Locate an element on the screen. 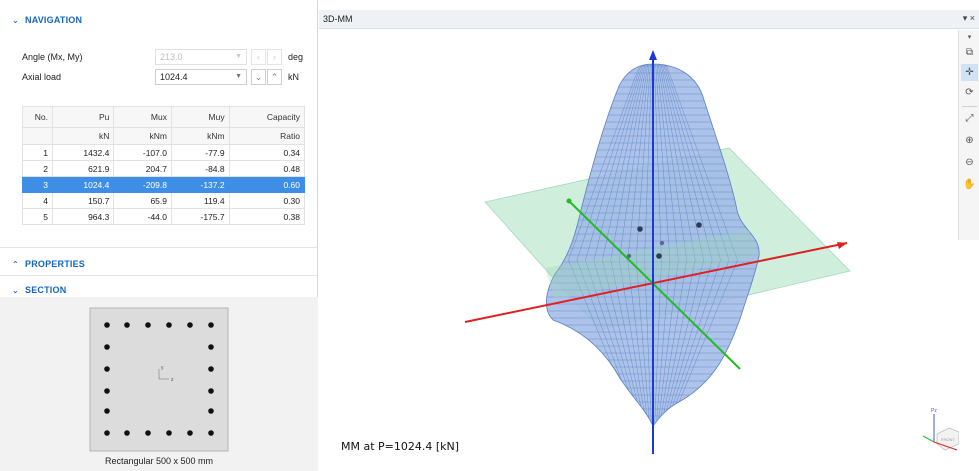  table-row: 4 150.7 65.9 119.4 0.30 is located at coordinates (164, 200).